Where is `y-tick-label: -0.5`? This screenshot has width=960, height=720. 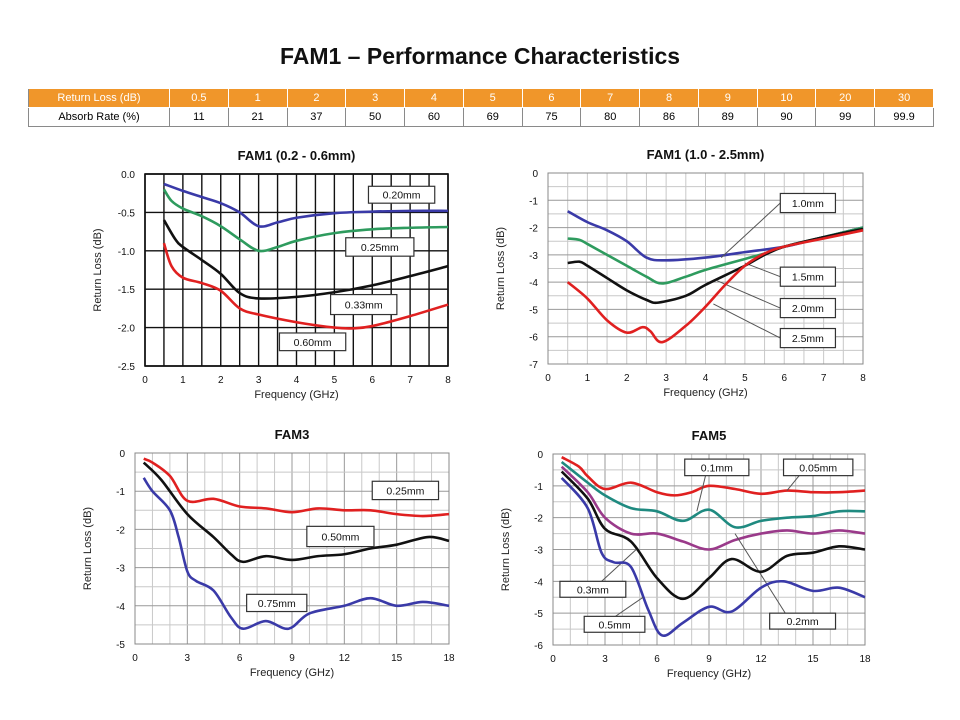 y-tick-label: -0.5 is located at coordinates (127, 213).